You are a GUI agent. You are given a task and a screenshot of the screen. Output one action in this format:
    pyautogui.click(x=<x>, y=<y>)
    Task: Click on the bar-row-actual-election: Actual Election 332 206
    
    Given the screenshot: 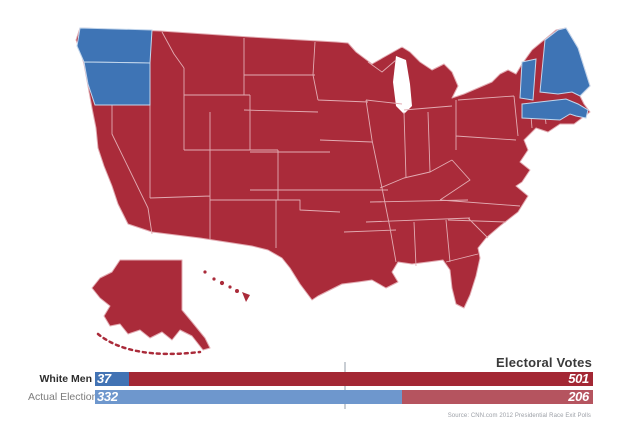 What is the action you would take?
    pyautogui.click(x=310, y=397)
    